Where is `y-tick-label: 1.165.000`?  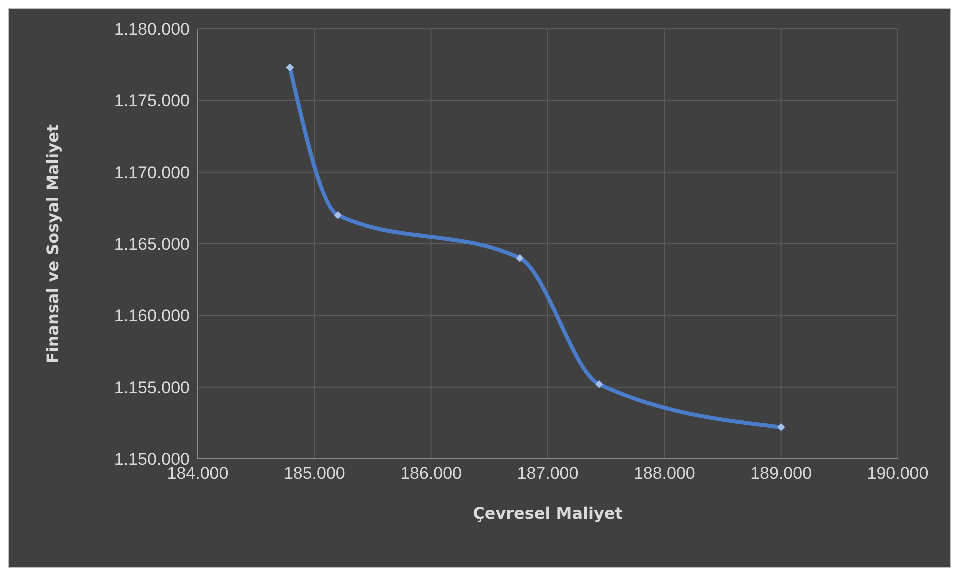
y-tick-label: 1.165.000 is located at coordinates (152, 244).